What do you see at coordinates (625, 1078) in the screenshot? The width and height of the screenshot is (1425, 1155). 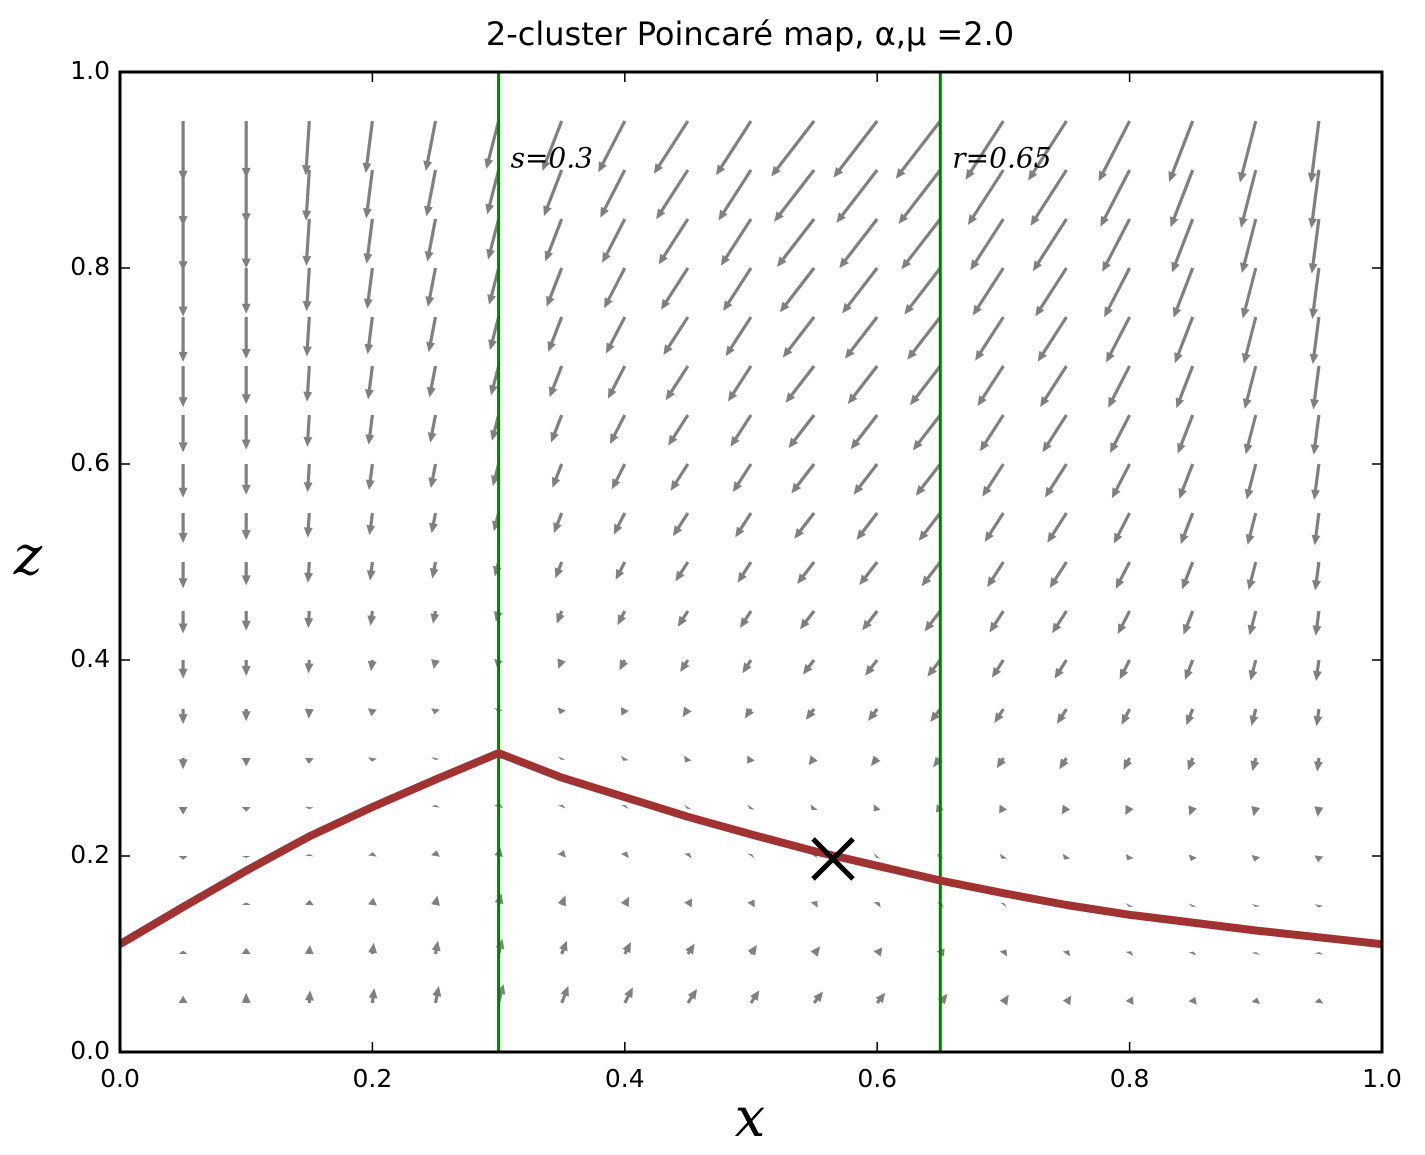 I see `x-tick-label: 0.4` at bounding box center [625, 1078].